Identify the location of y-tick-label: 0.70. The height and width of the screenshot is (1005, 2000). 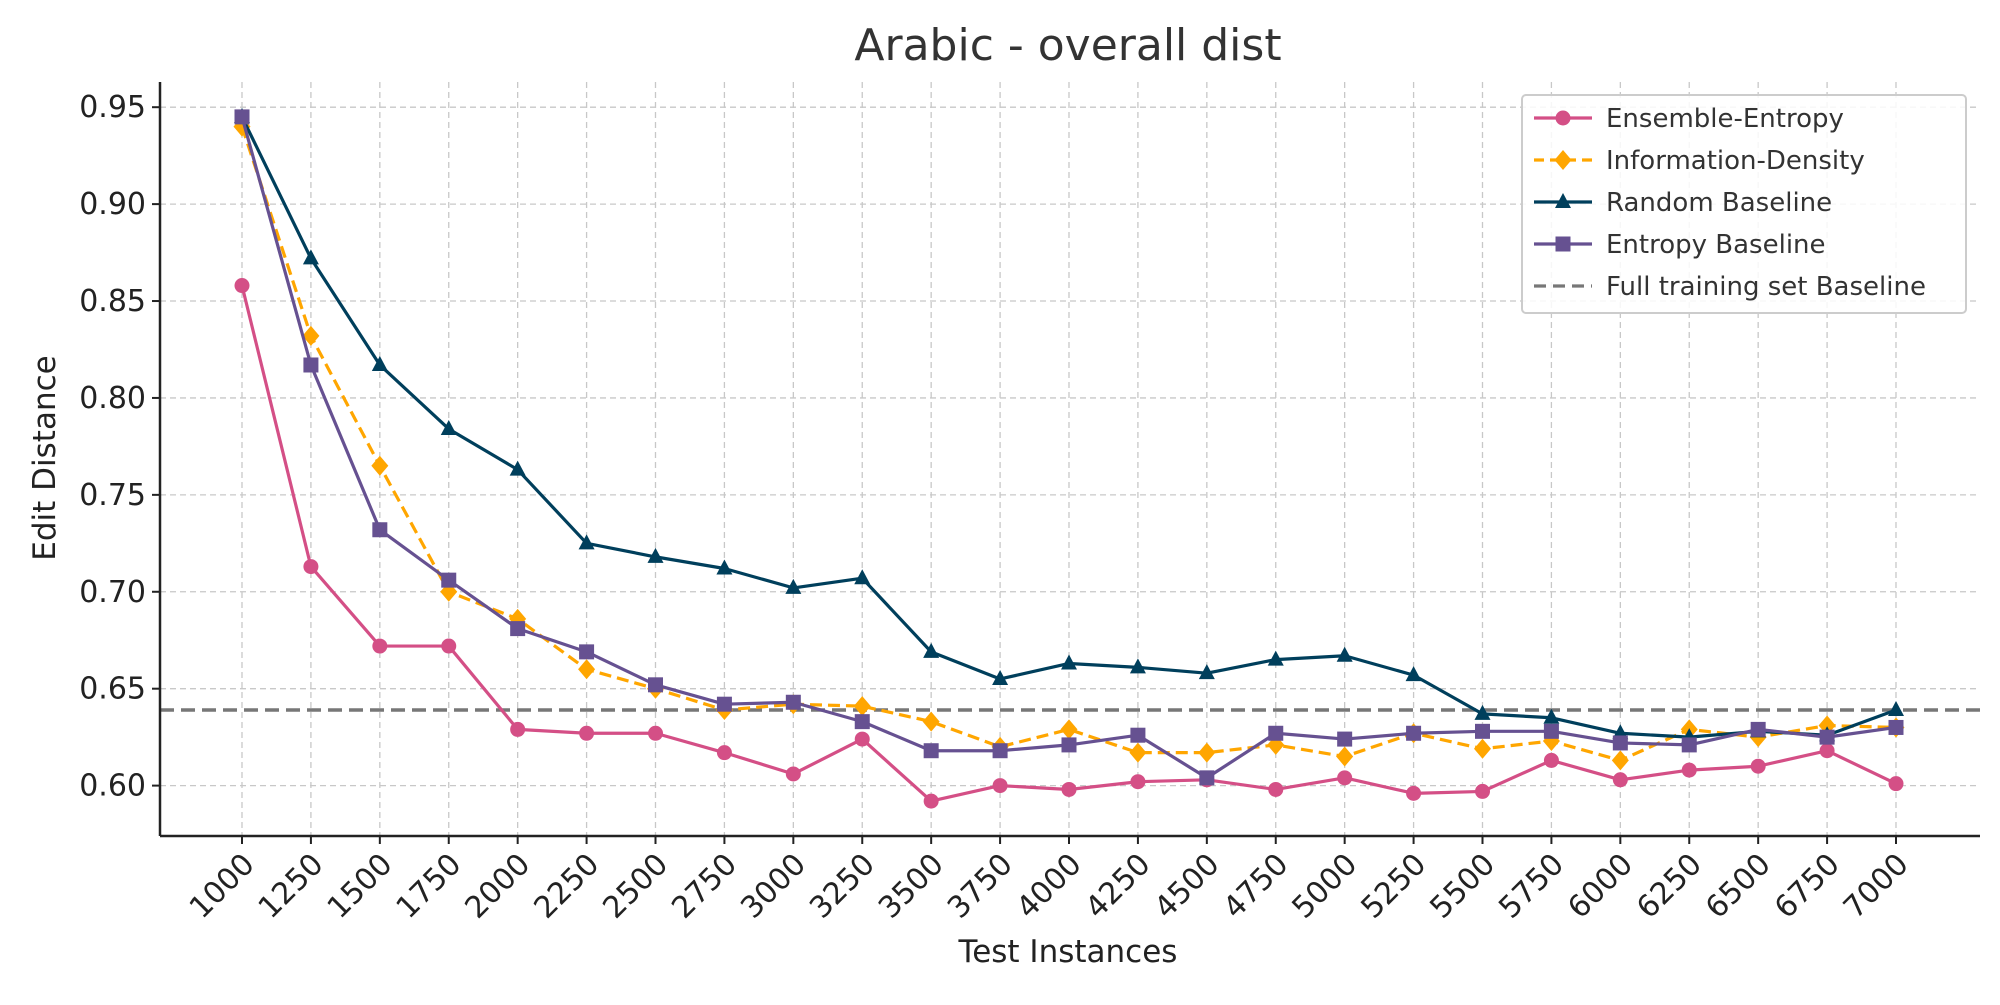
(112, 592).